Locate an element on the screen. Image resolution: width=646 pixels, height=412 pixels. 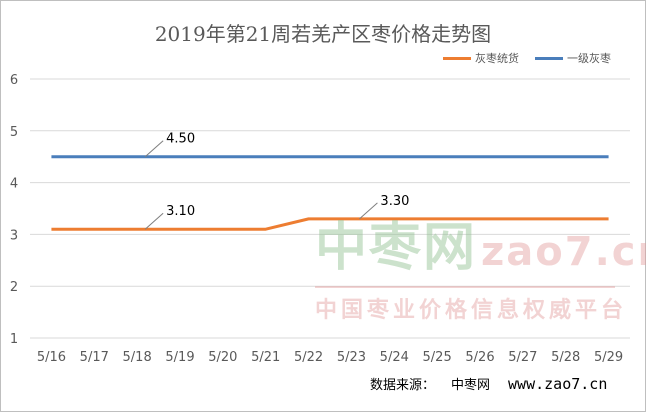
x-tick-label-1: 5/17 is located at coordinates (94, 357).